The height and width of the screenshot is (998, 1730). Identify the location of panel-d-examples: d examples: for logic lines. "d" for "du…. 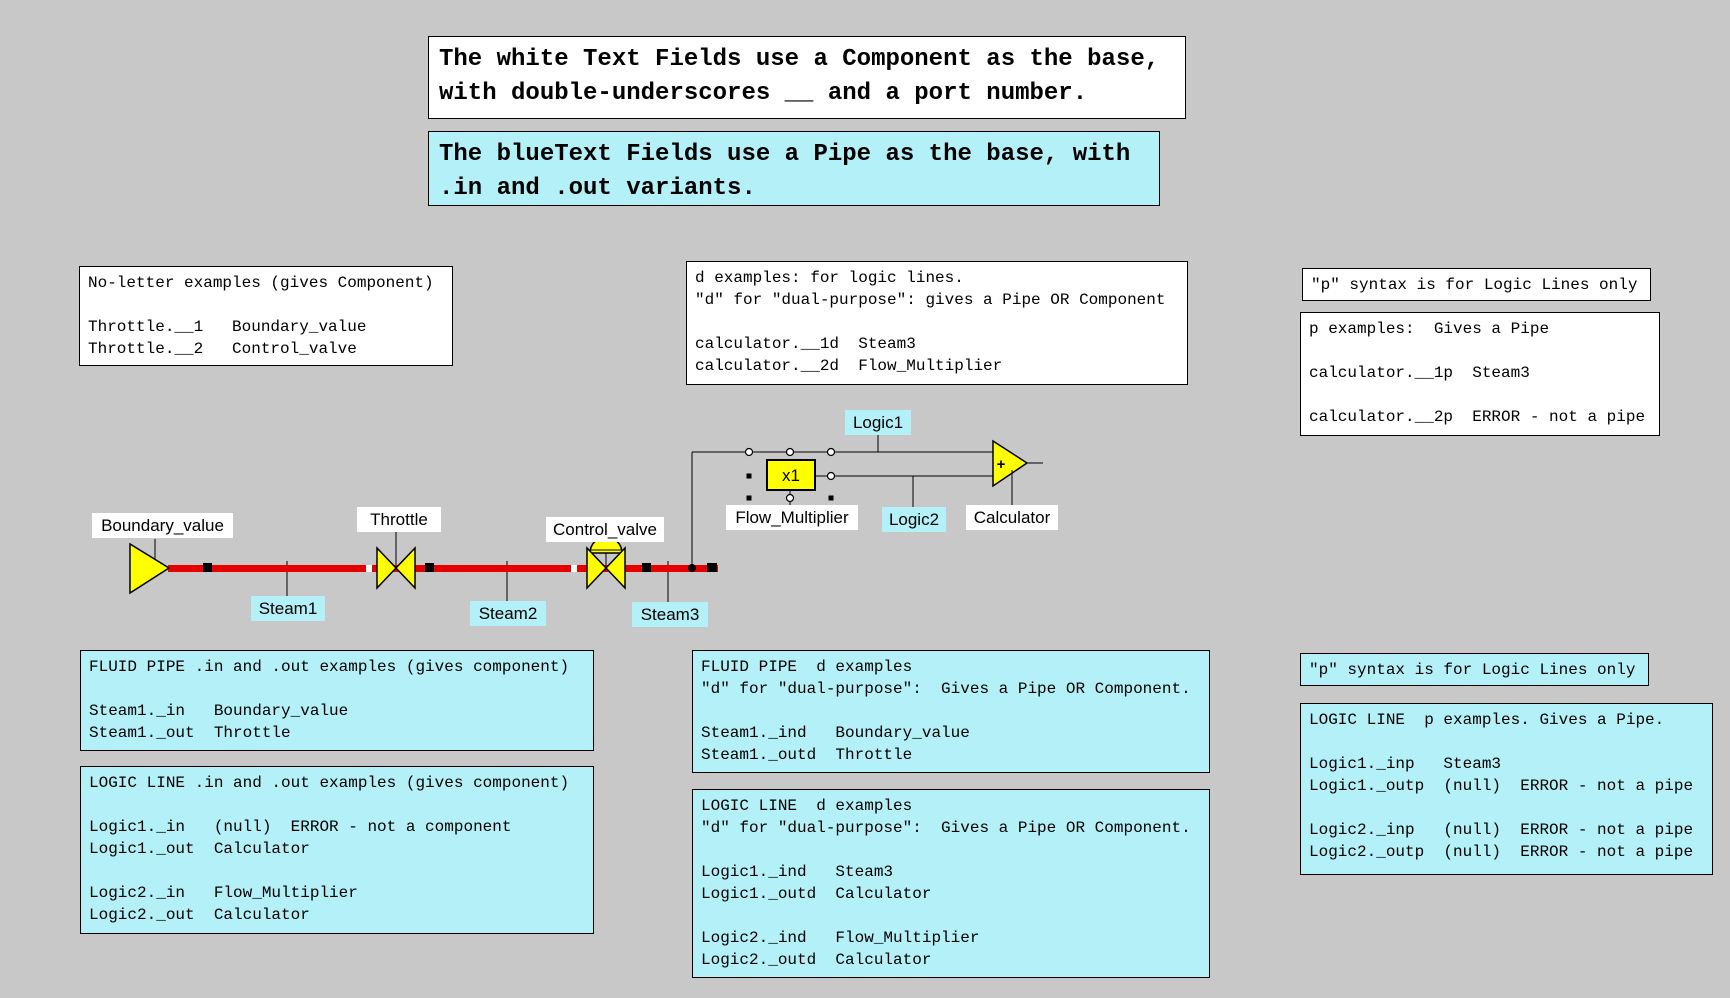
(937, 323).